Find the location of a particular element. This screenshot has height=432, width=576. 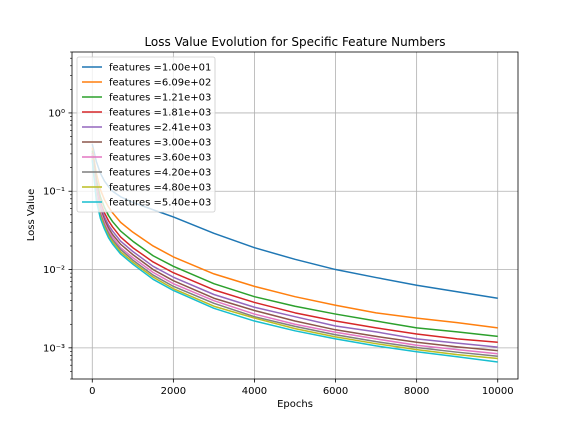

x-tick-label: 6000 is located at coordinates (335, 391).